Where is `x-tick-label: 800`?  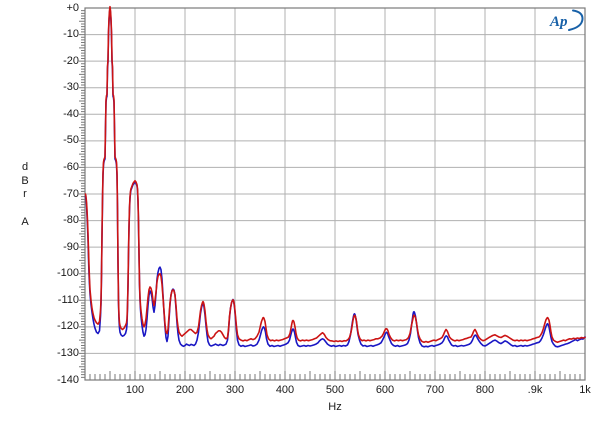 x-tick-label: 800 is located at coordinates (485, 390).